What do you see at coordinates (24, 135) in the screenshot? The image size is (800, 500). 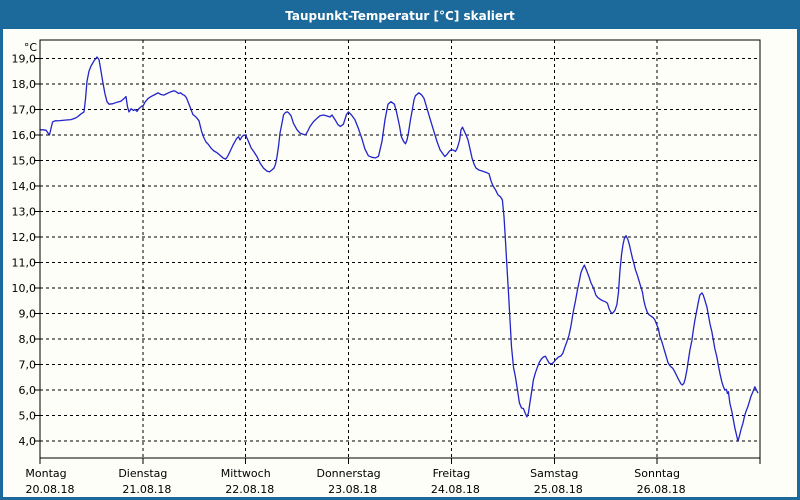 I see `y-tick-label: 16,0` at bounding box center [24, 135].